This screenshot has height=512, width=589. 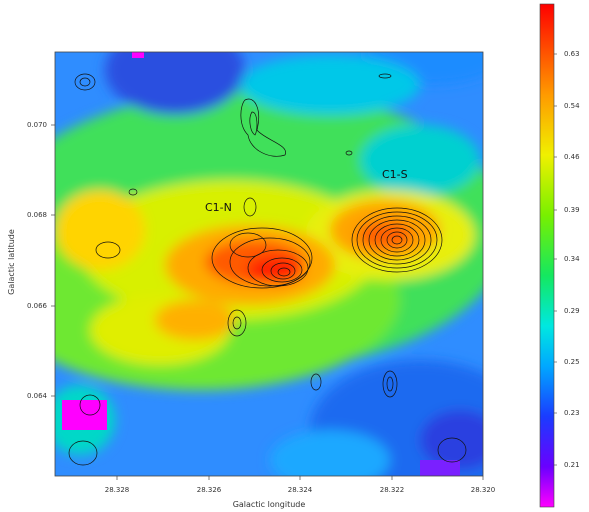 What do you see at coordinates (572, 106) in the screenshot?
I see `colorbar-tick-label: 0.54` at bounding box center [572, 106].